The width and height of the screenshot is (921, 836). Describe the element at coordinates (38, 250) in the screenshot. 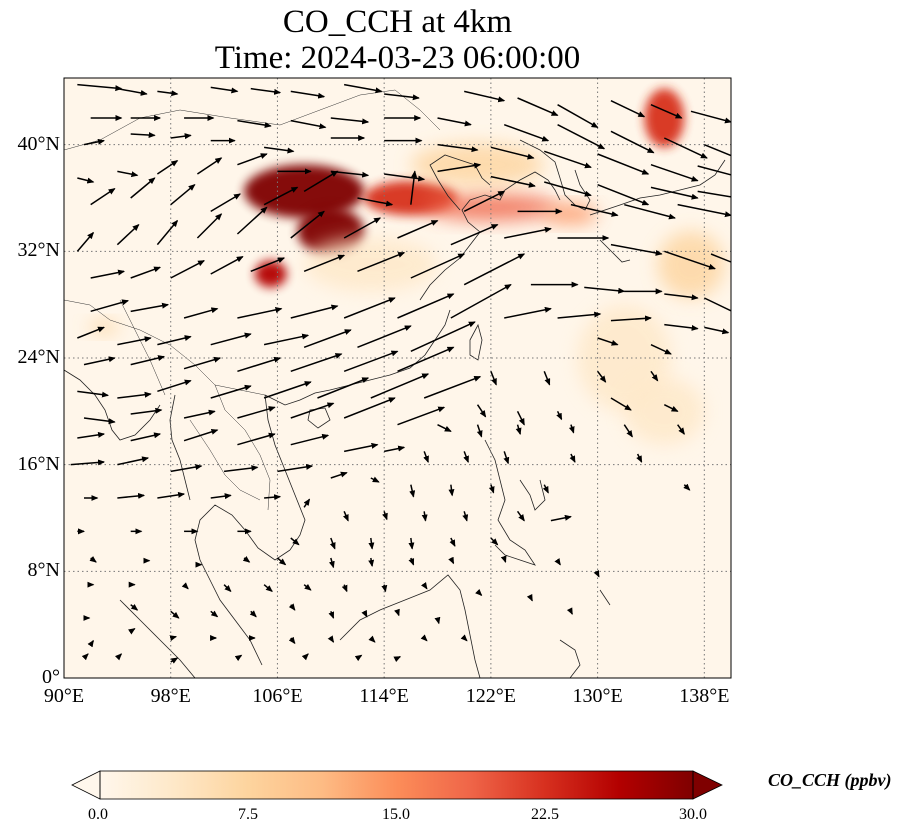

I see `lat-tick-label: 32°N` at that location.